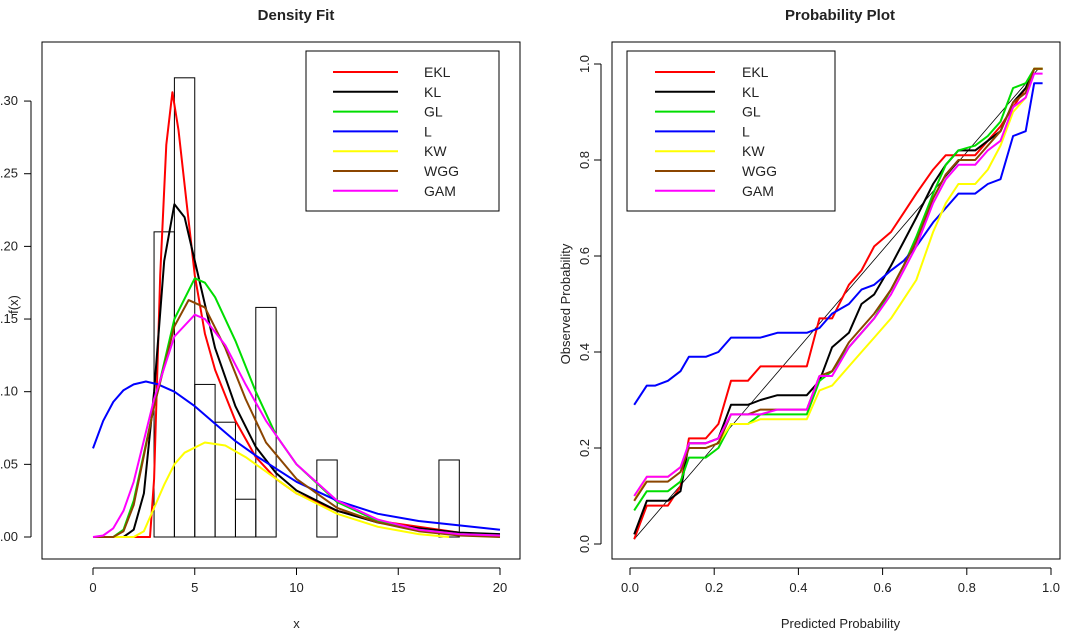  I want to click on y-tick-label: 0.20, so click(9, 245).